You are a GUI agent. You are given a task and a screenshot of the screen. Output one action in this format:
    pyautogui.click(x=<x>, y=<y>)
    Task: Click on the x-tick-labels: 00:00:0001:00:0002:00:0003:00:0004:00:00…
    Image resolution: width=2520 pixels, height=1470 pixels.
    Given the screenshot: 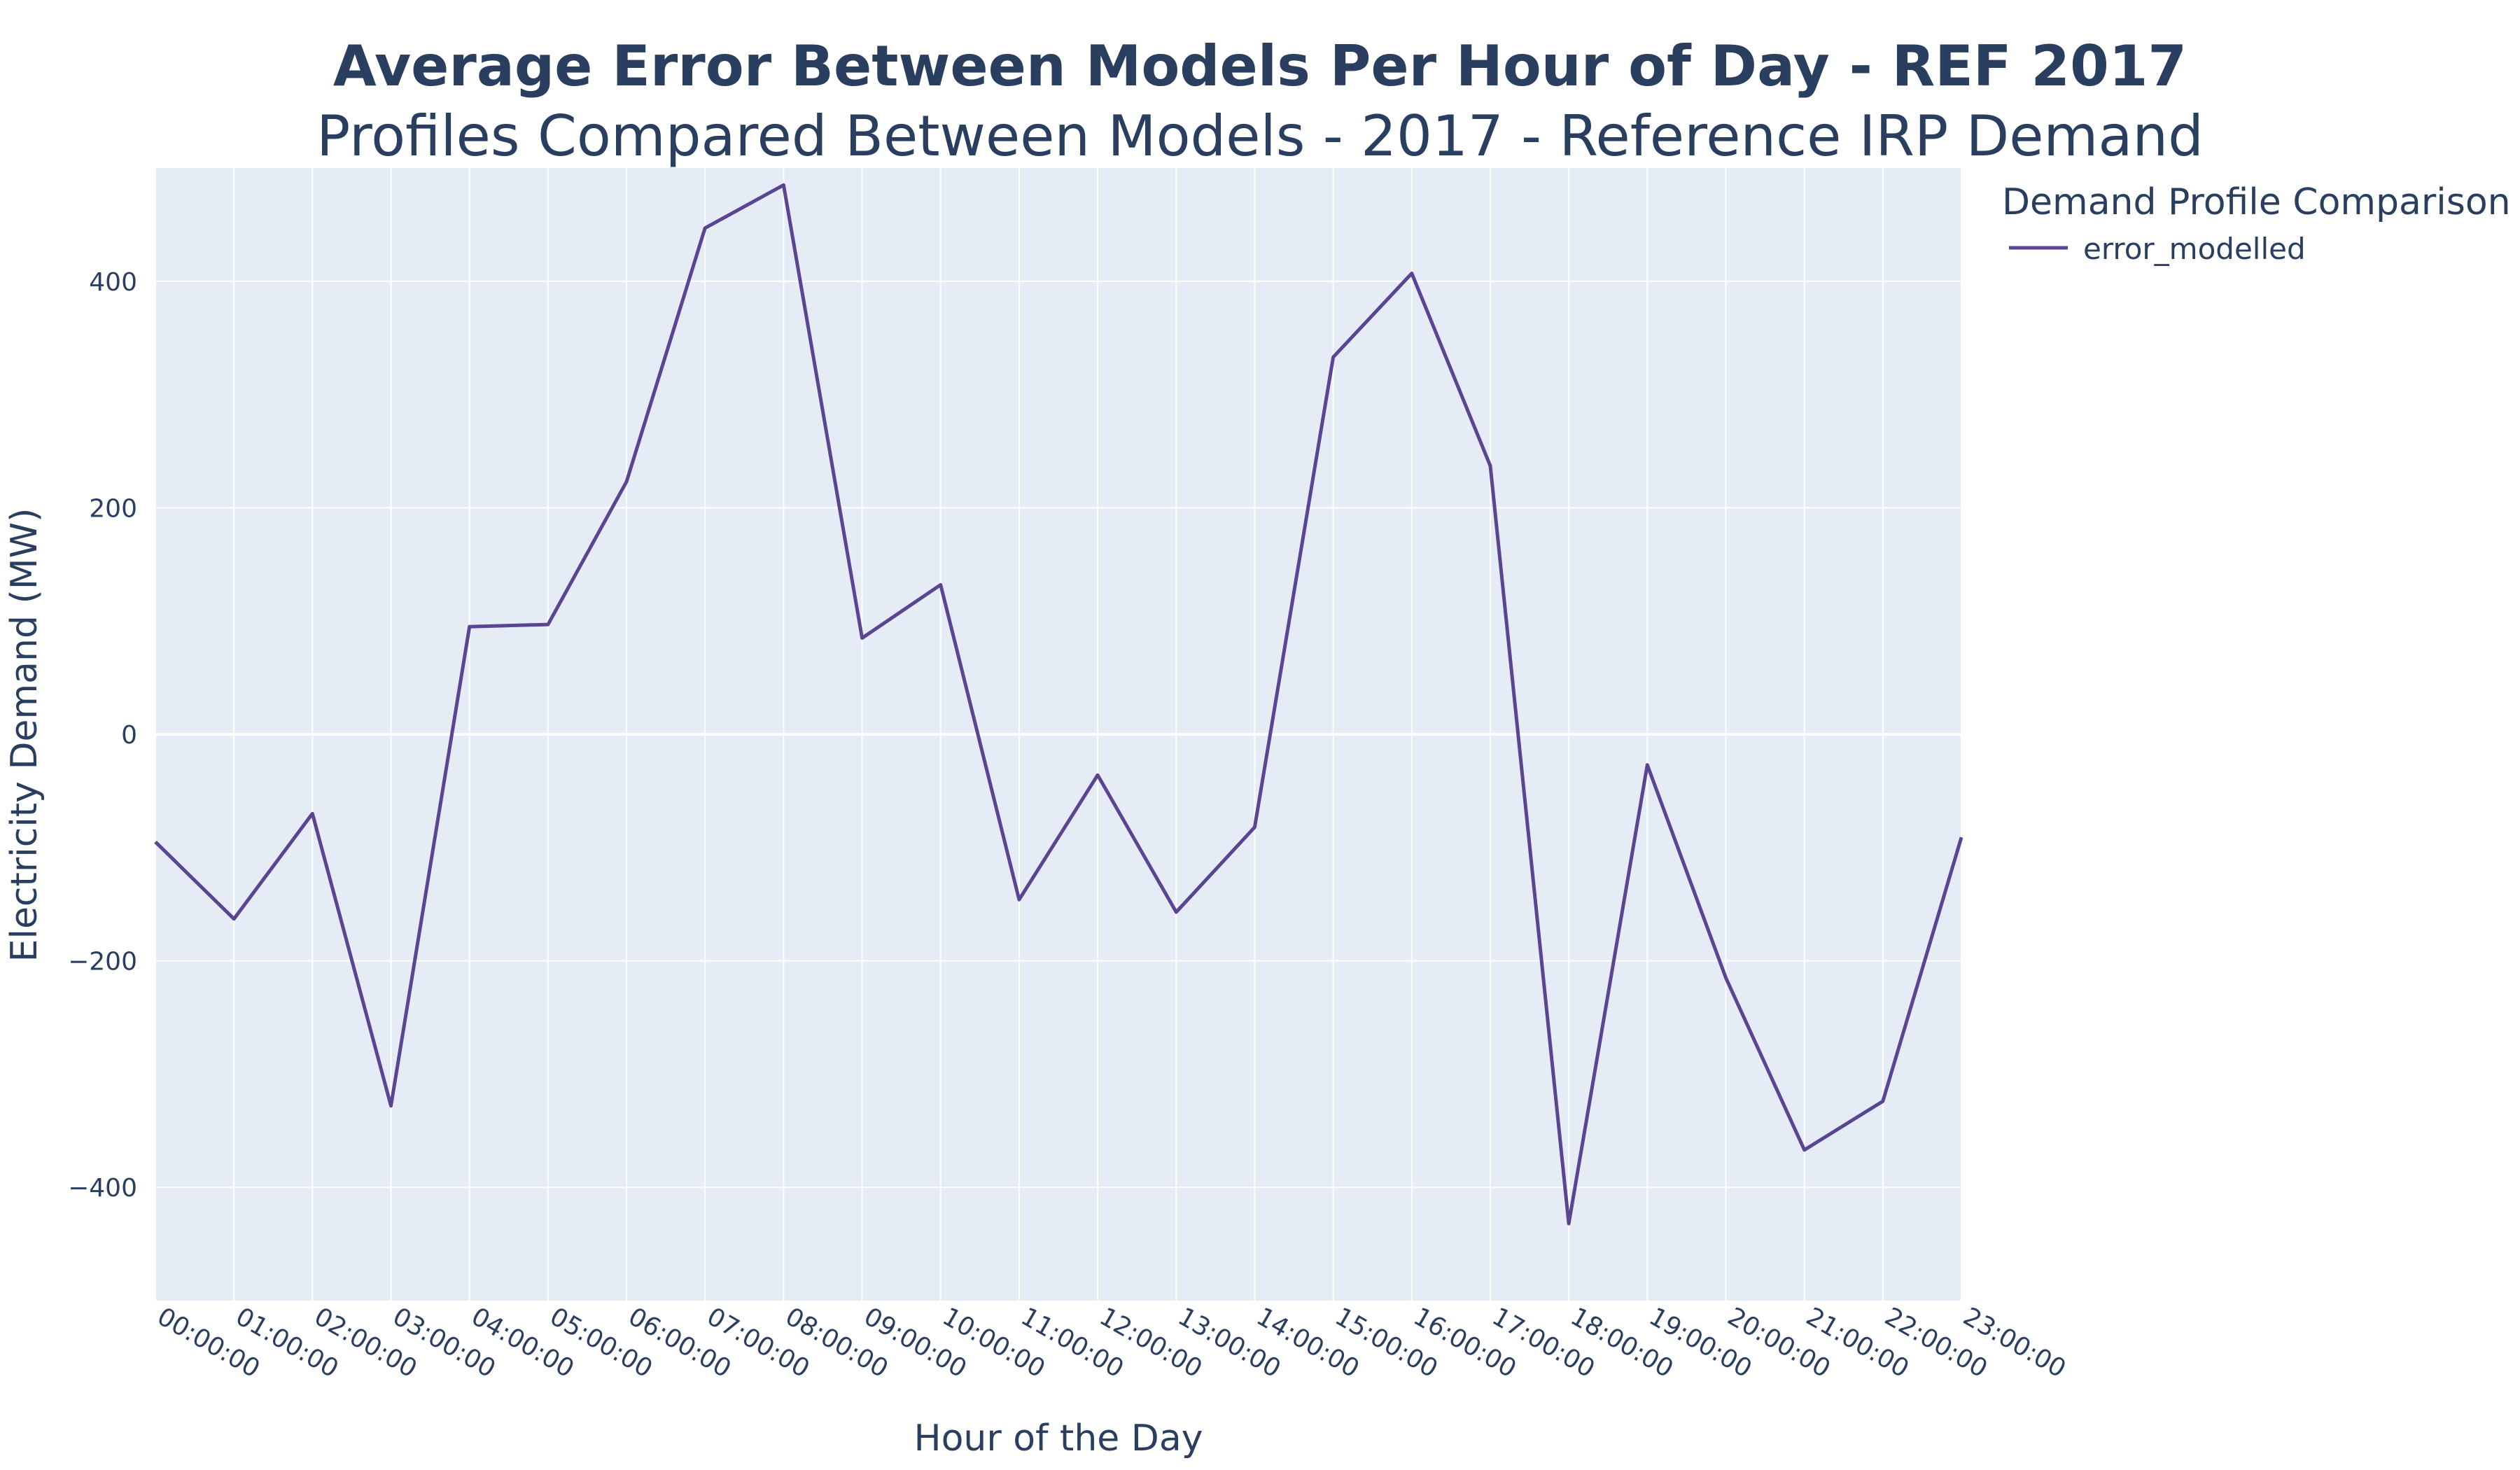 What is the action you would take?
    pyautogui.click(x=1112, y=1342)
    